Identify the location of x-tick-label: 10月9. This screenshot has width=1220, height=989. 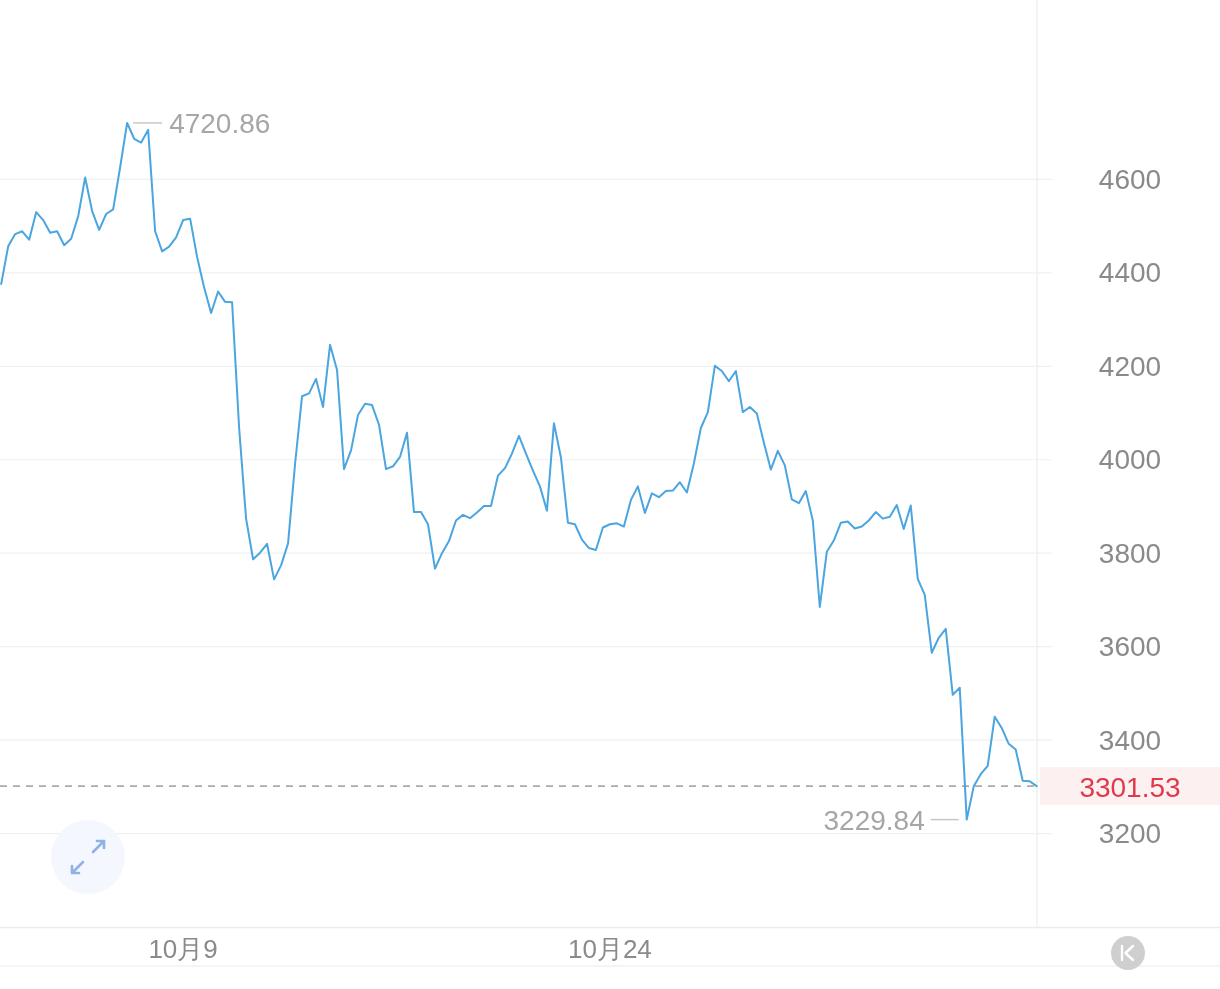
(183, 949).